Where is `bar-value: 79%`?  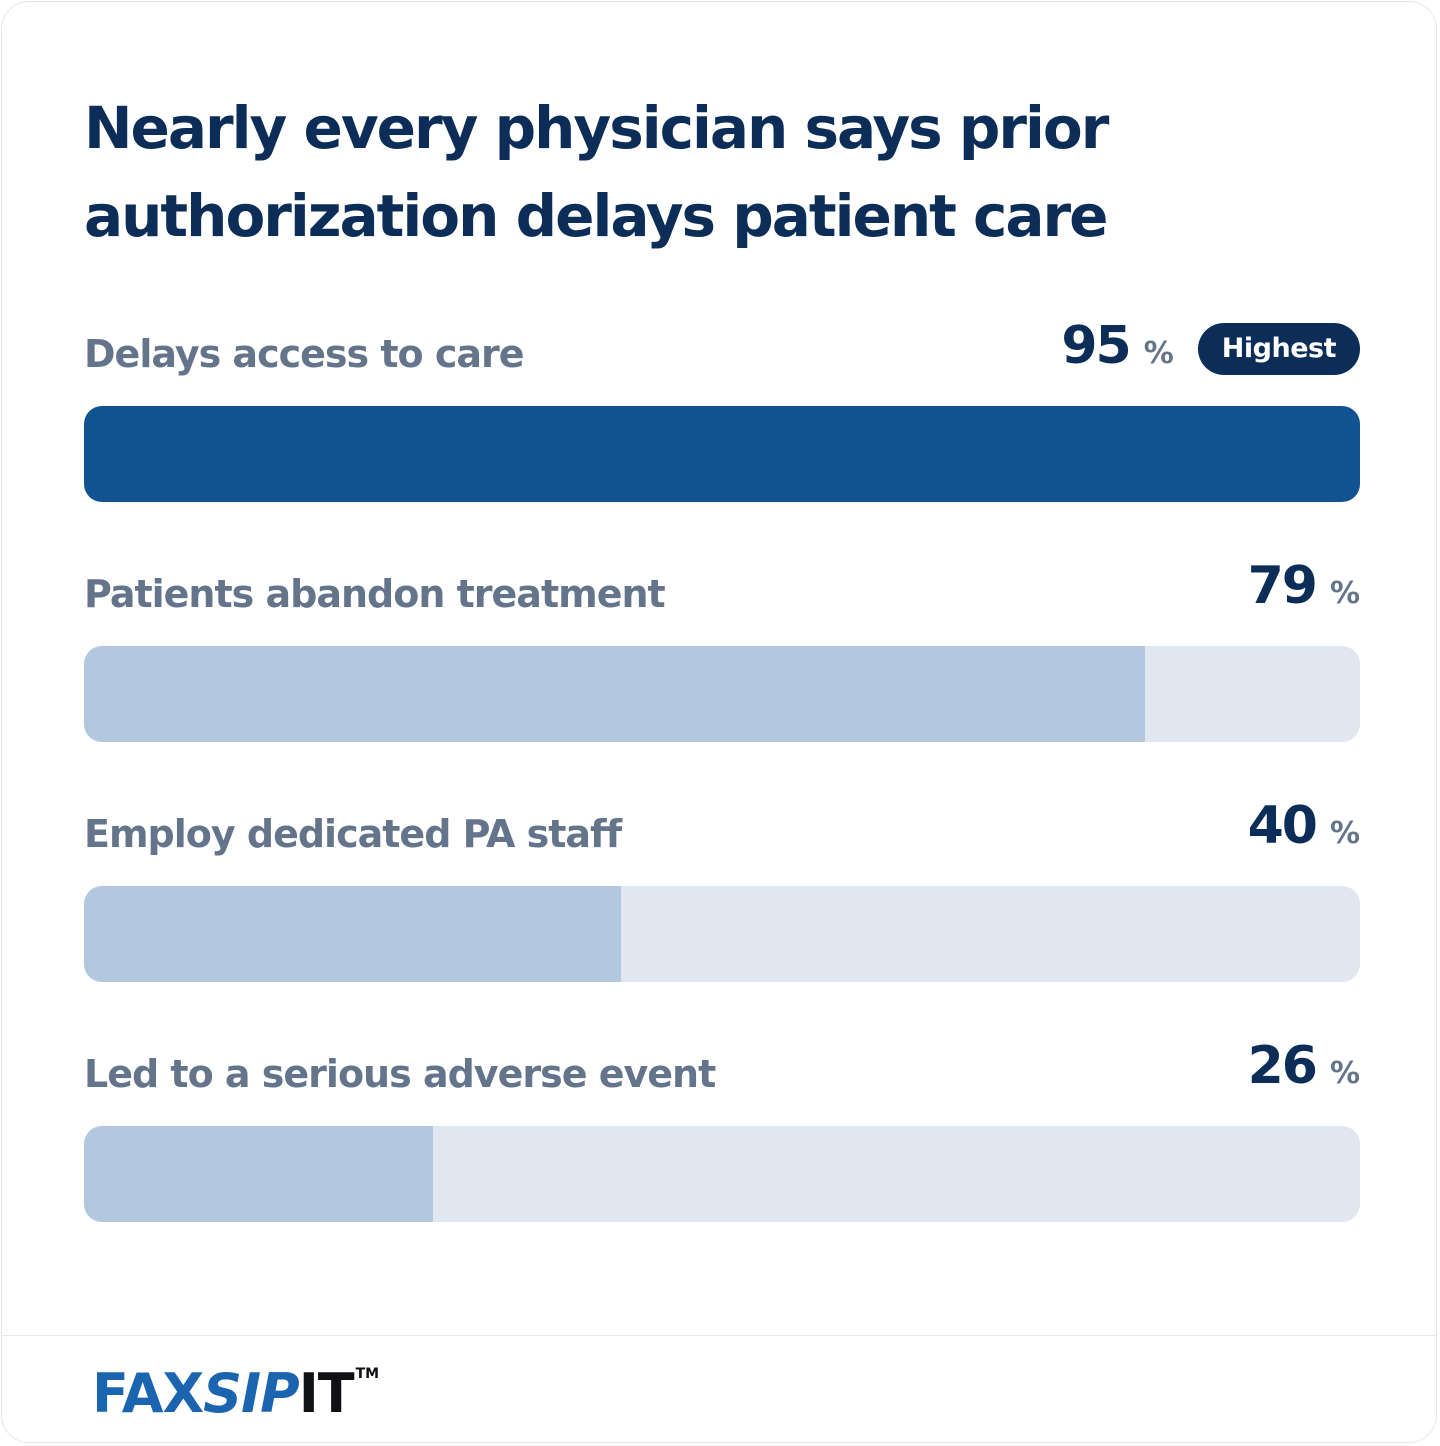 bar-value: 79% is located at coordinates (1304, 591).